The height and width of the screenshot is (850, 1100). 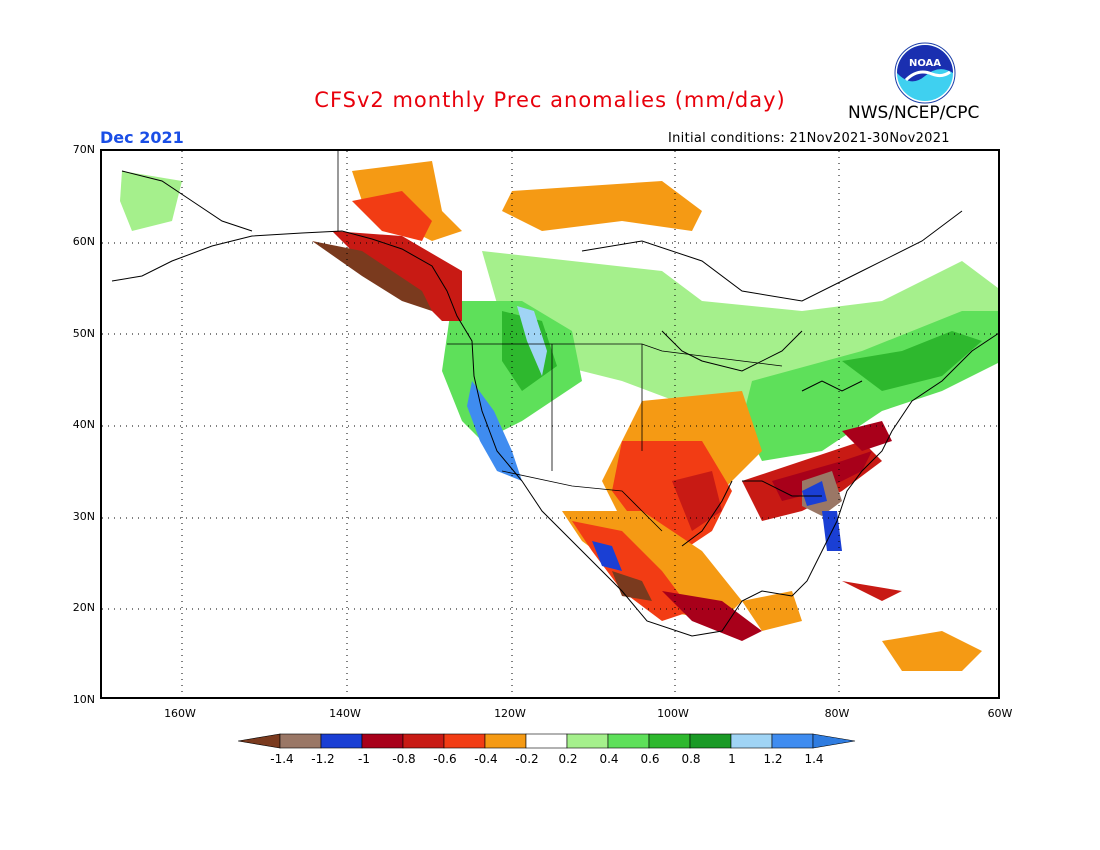 What do you see at coordinates (142, 137) in the screenshot?
I see `month-label: Dec 2021` at bounding box center [142, 137].